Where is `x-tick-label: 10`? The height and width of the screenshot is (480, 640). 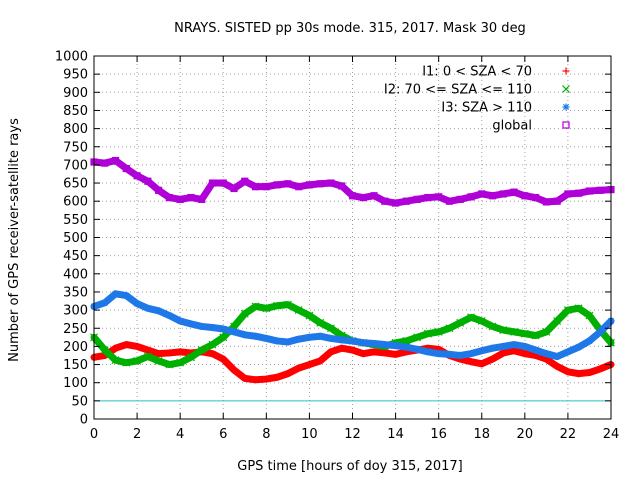
x-tick-label: 10 is located at coordinates (309, 434).